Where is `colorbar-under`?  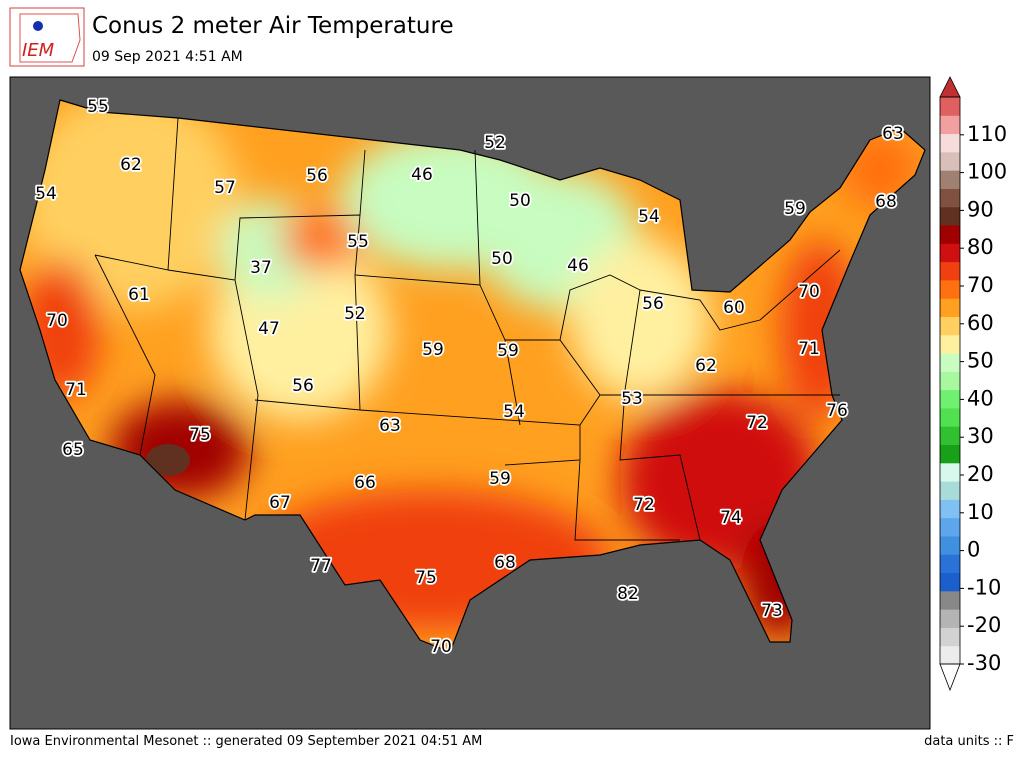
colorbar-under is located at coordinates (950, 677).